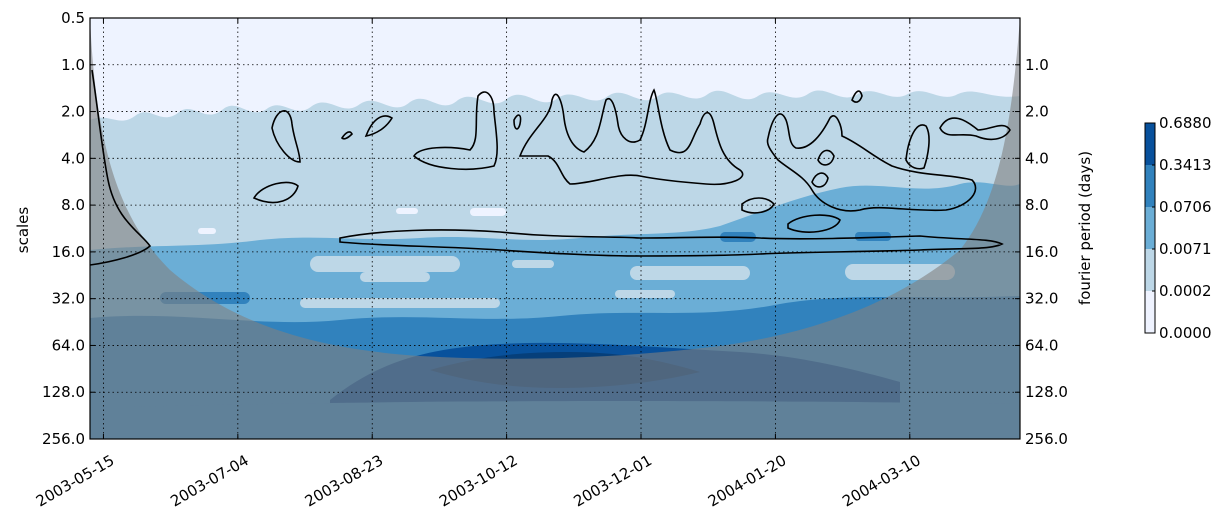  Describe the element at coordinates (23, 230) in the screenshot. I see `y-axis-title-left: scales` at that location.